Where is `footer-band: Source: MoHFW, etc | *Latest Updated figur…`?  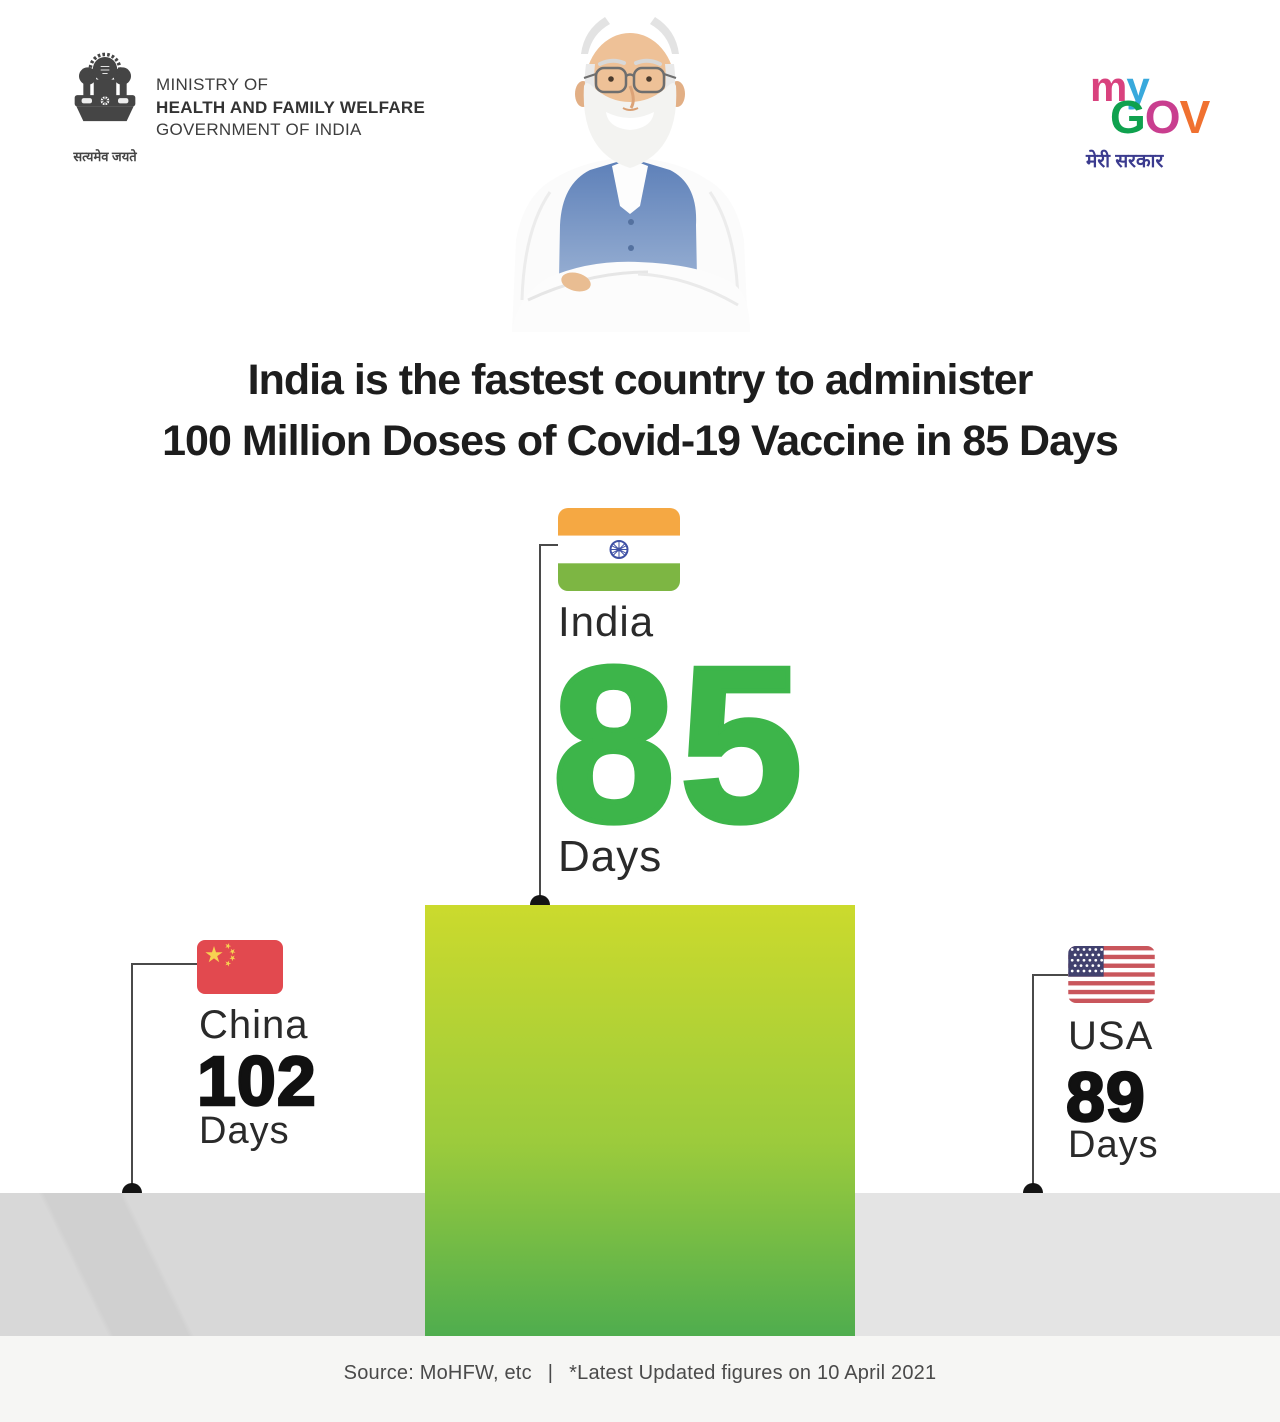 footer-band: Source: MoHFW, etc | *Latest Updated figur… is located at coordinates (640, 1379).